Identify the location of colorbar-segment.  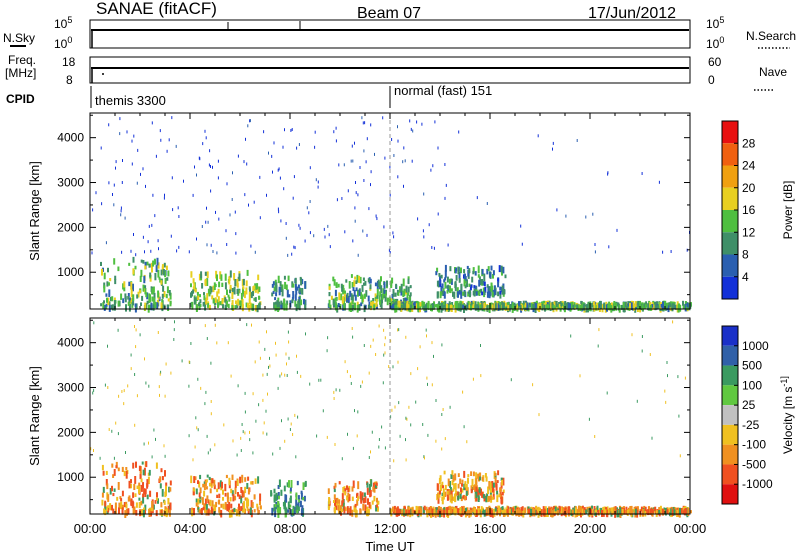
(730, 355).